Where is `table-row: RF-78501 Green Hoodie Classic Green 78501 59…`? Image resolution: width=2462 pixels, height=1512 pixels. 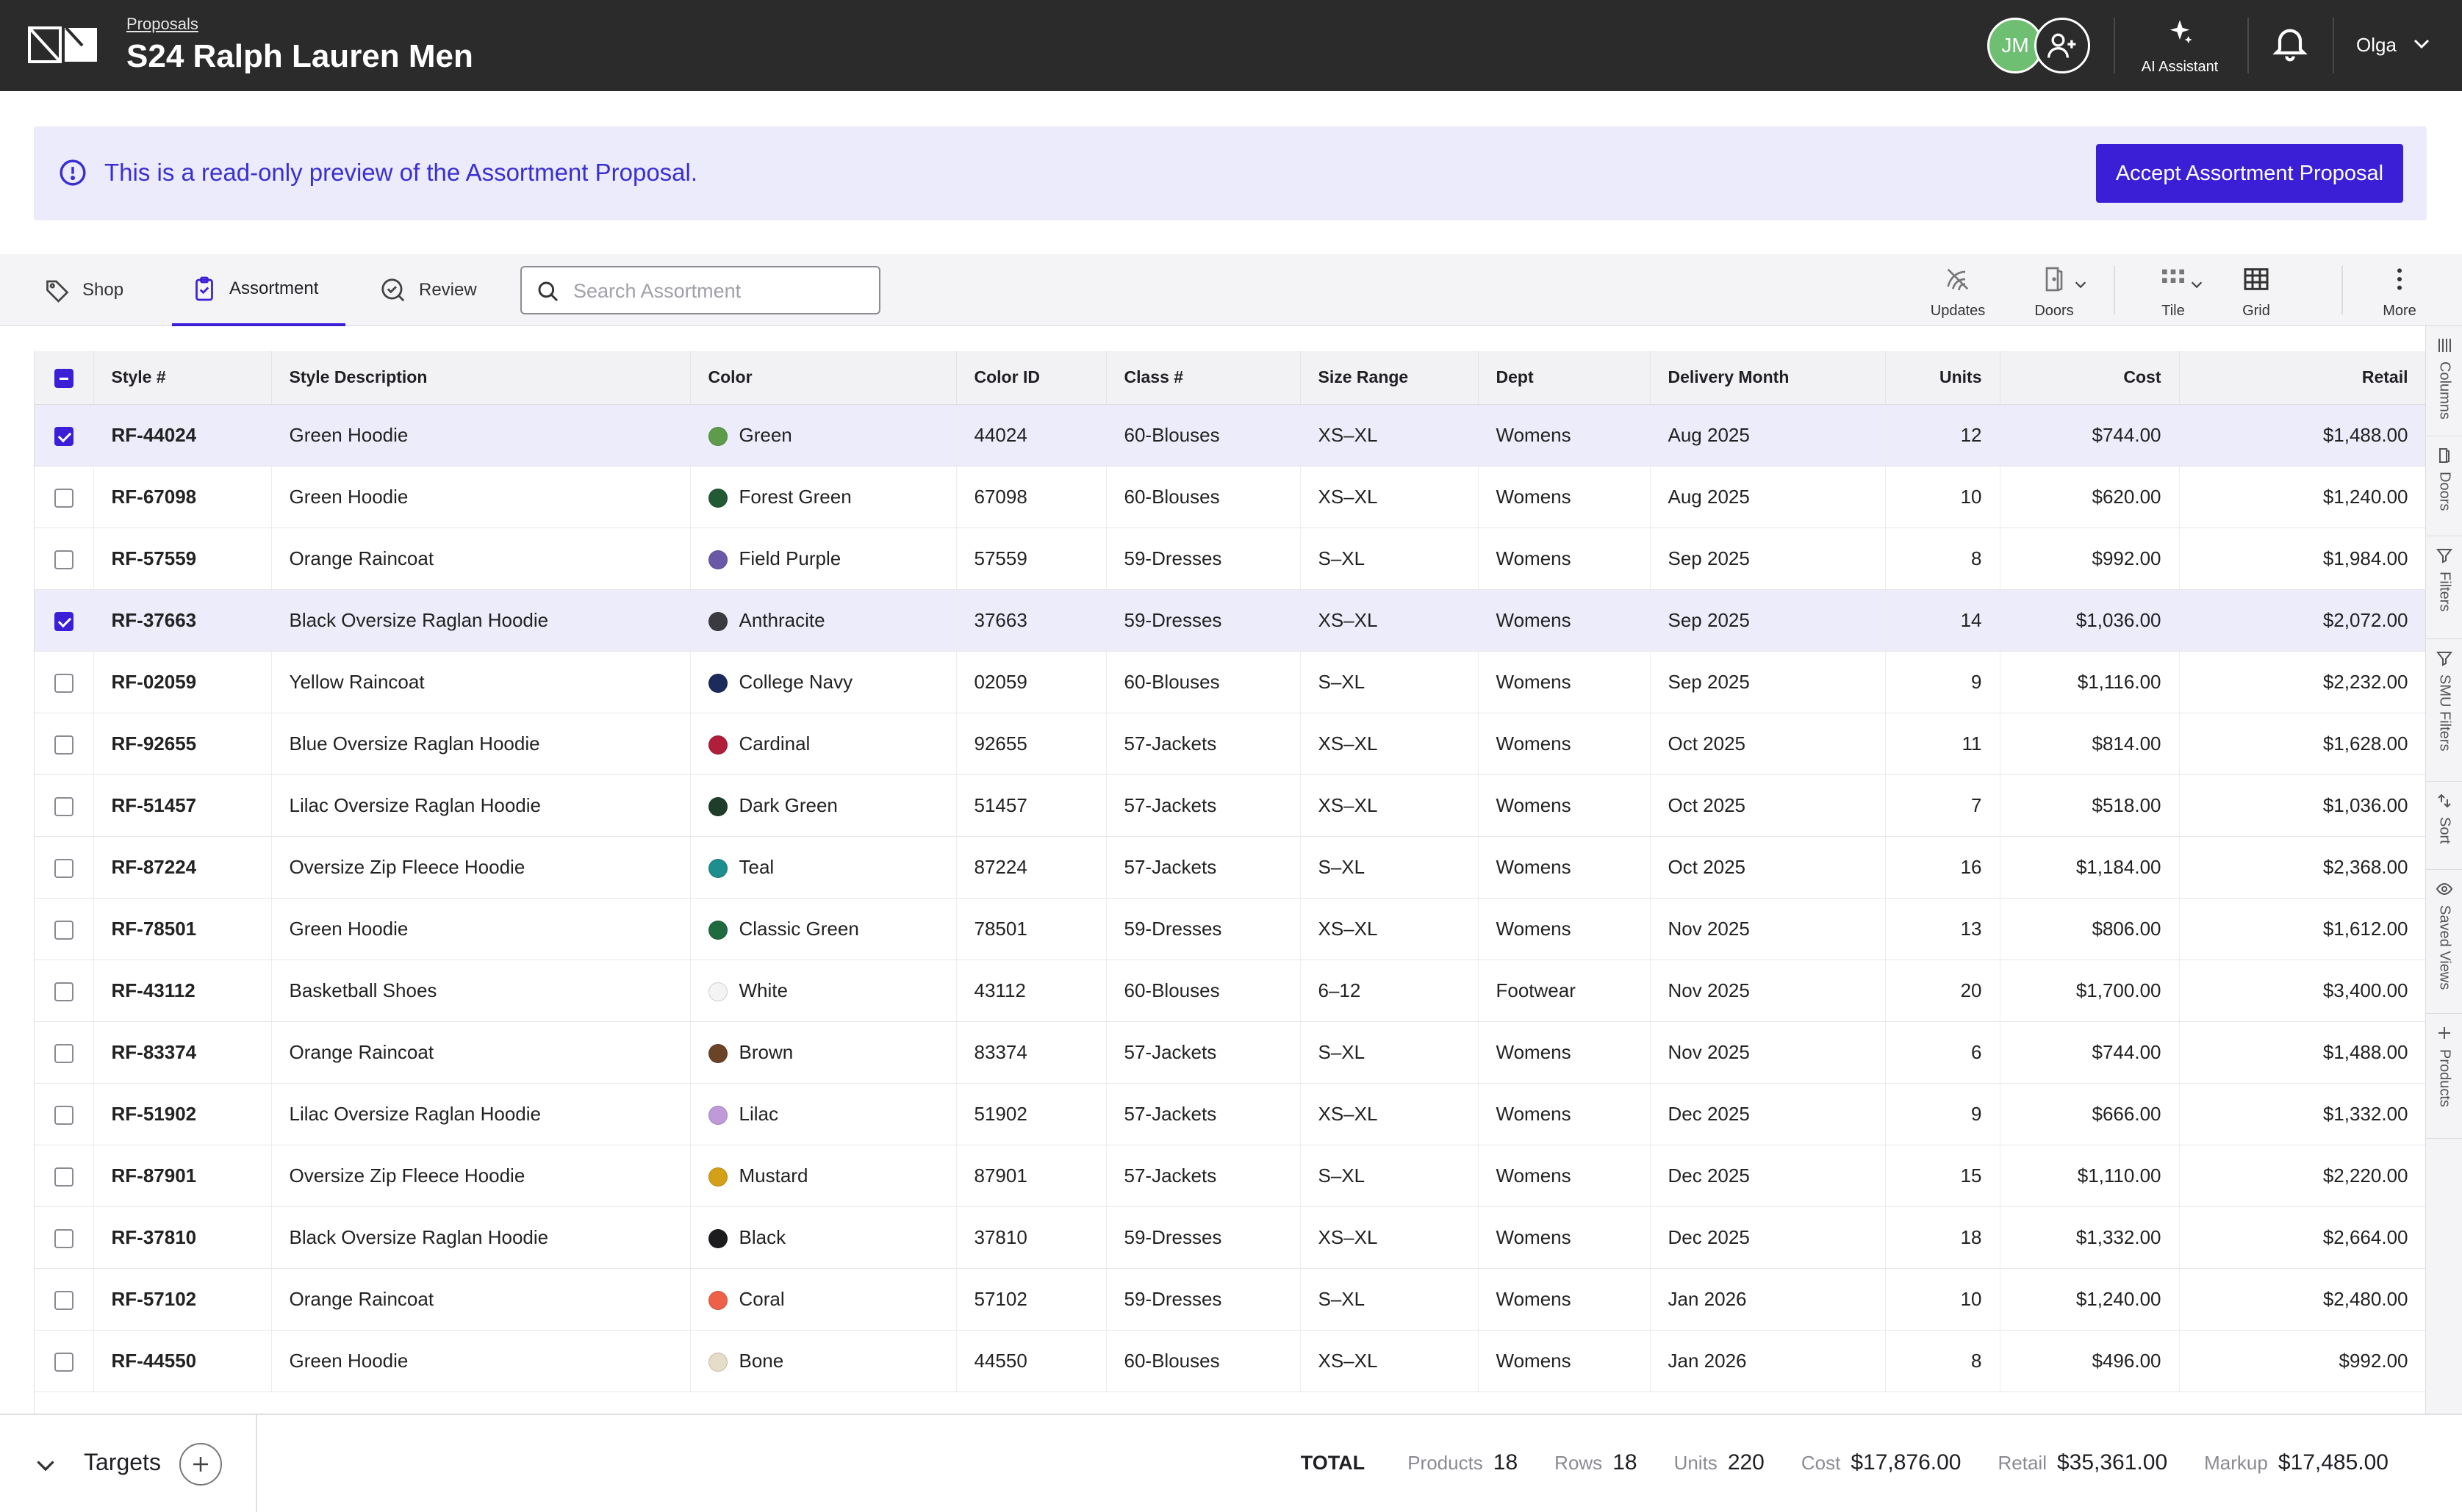 table-row: RF-78501 Green Hoodie Classic Green 78501 59… is located at coordinates (1230, 929).